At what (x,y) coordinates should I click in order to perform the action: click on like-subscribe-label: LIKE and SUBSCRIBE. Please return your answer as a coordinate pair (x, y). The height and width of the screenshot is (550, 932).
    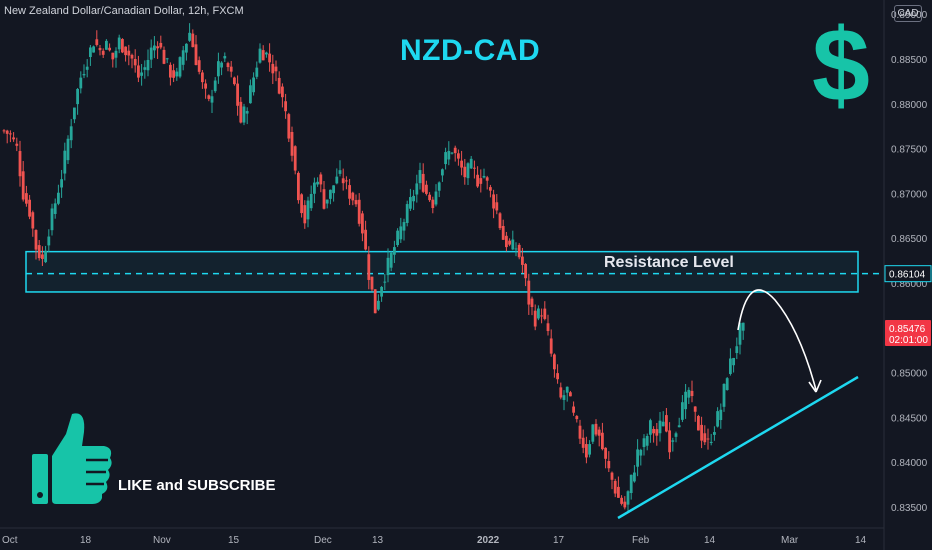
    Looking at the image, I should click on (197, 485).